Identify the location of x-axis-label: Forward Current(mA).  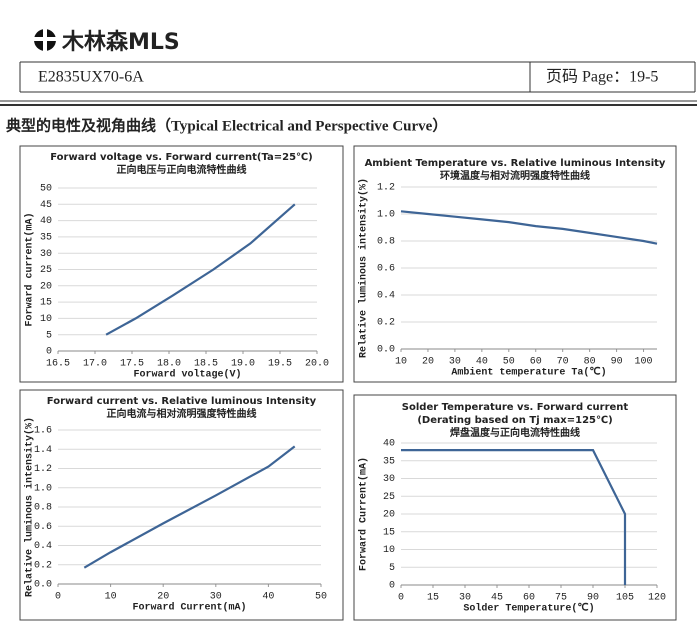
(189, 608).